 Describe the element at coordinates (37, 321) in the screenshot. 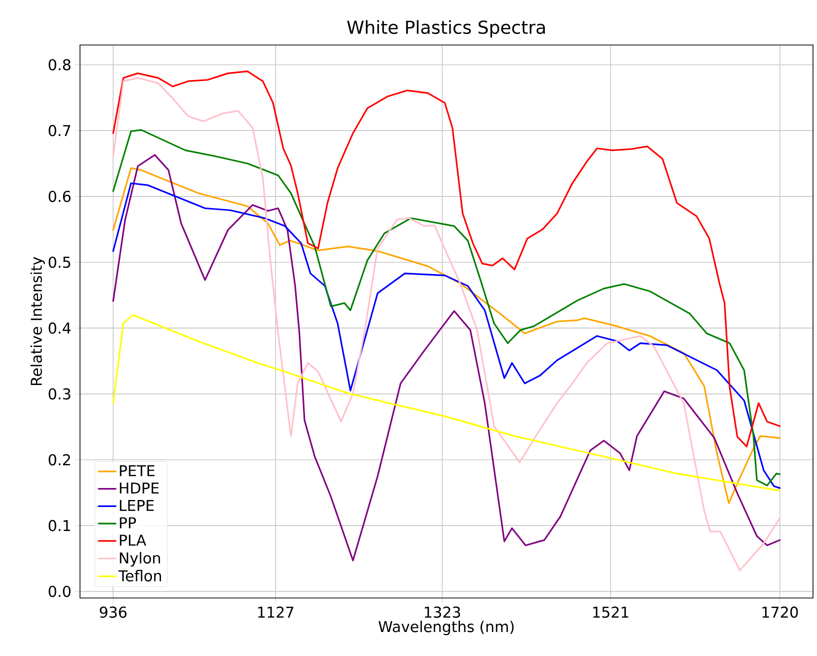

I see `y-axis-title: Relative Intensity` at that location.